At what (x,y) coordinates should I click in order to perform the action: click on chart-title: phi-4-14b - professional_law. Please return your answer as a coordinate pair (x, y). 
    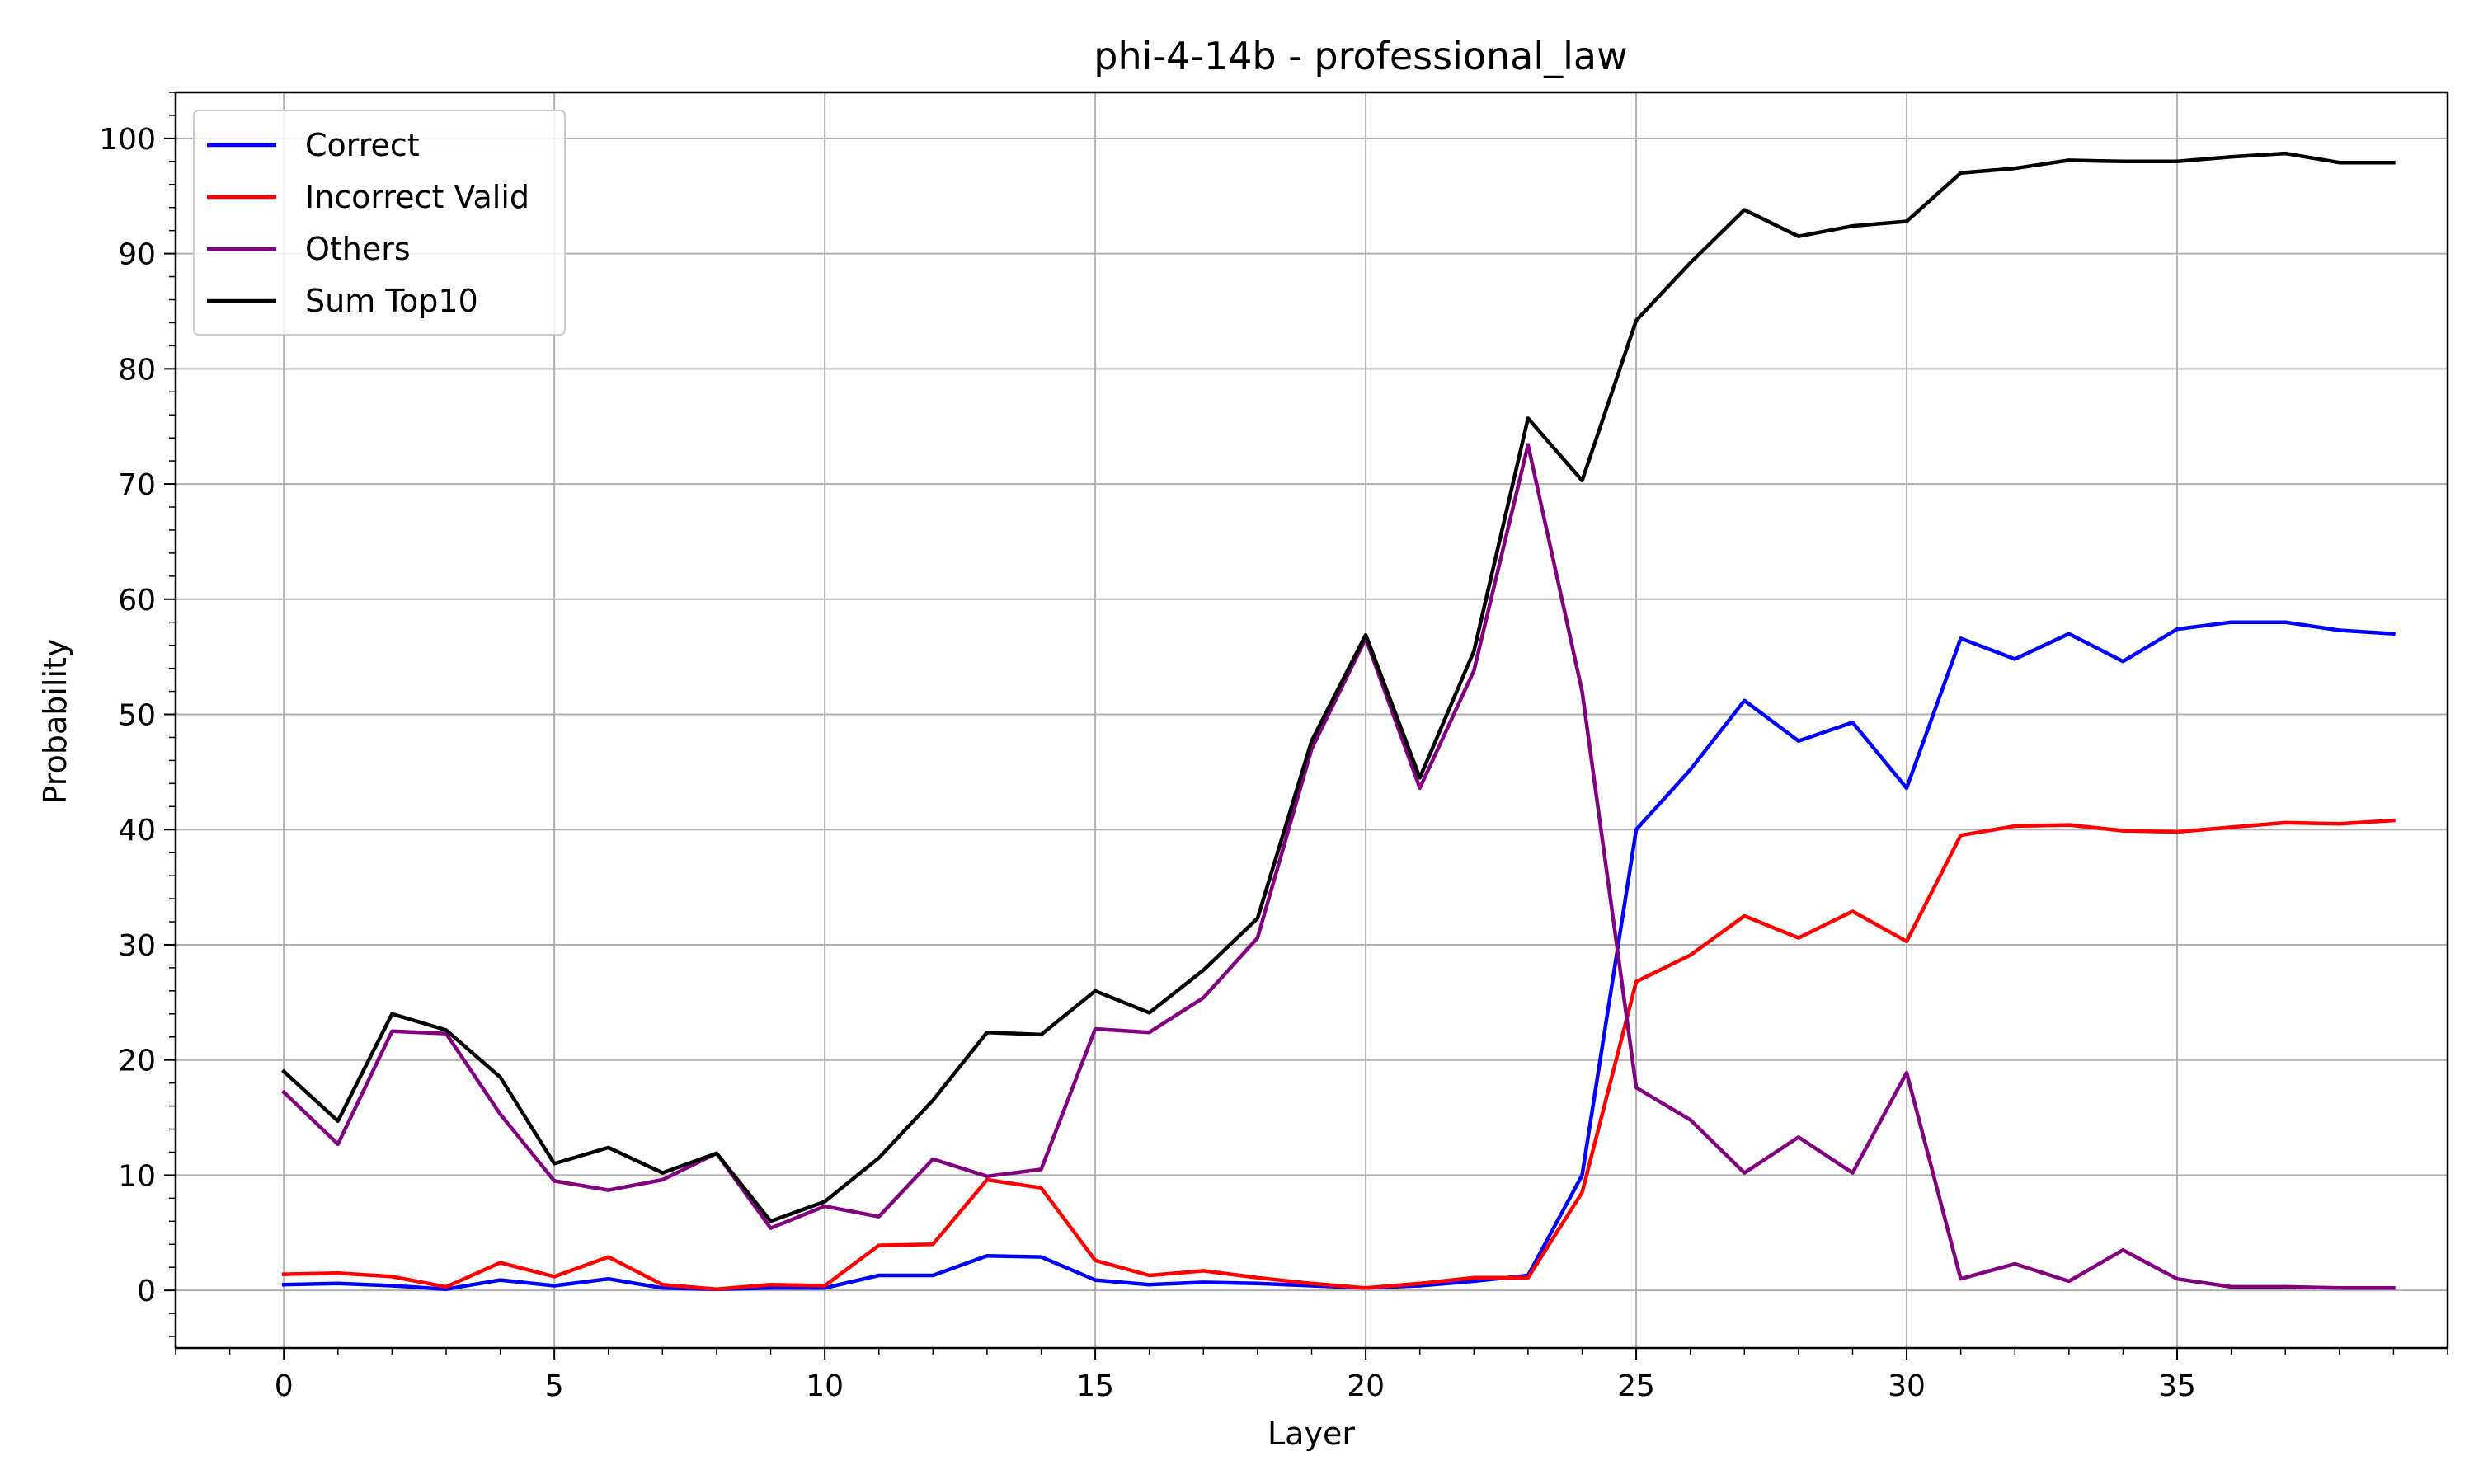
    Looking at the image, I should click on (1360, 56).